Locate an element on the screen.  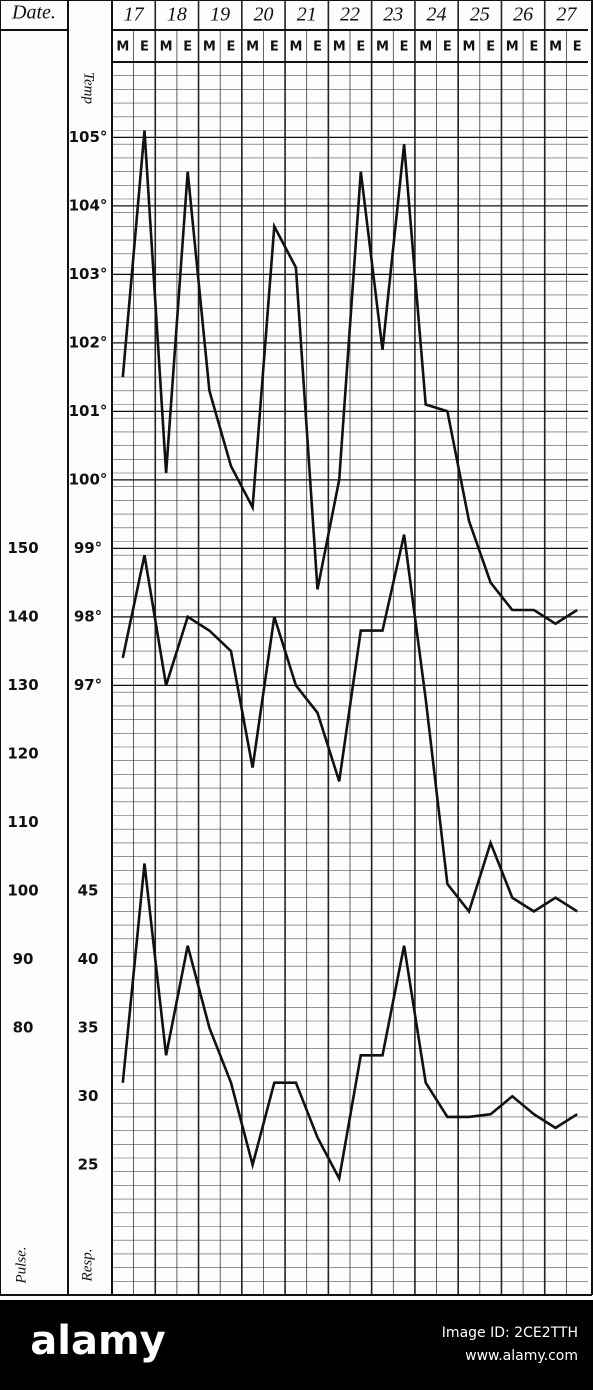
y2-tick-label: 130 is located at coordinates (22, 685).